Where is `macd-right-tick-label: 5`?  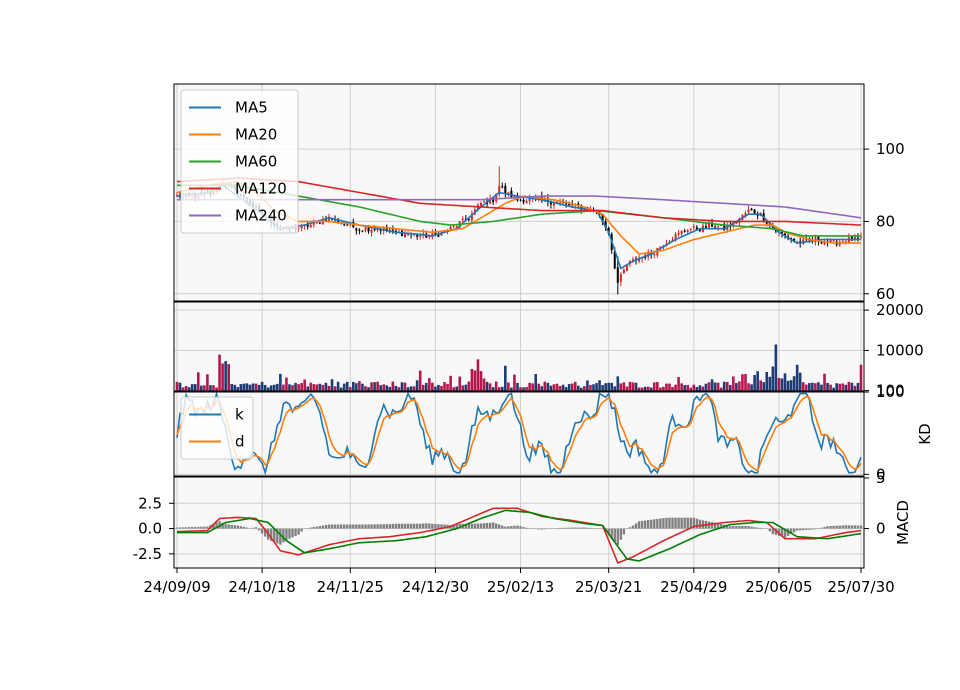
macd-right-tick-label: 5 is located at coordinates (881, 478).